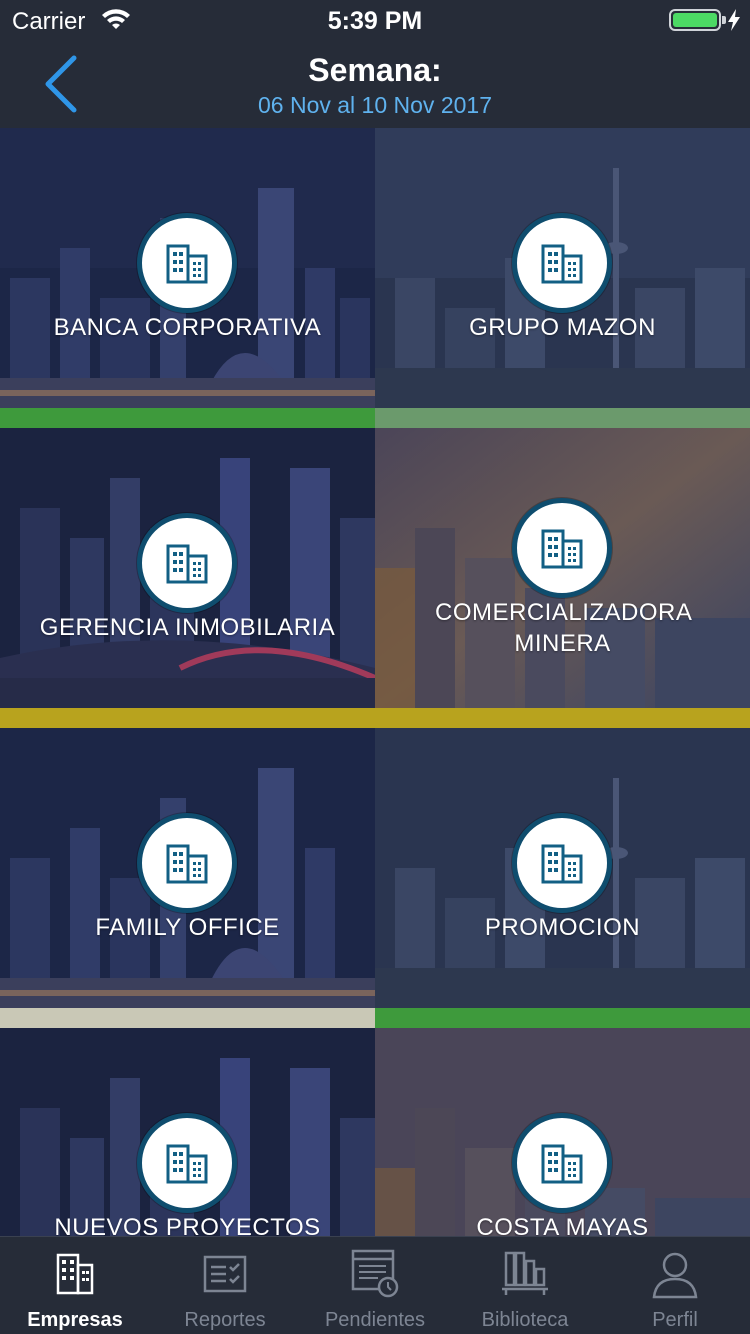  Describe the element at coordinates (375, 105) in the screenshot. I see `week-range: 06 Nov al 10 Nov 2017` at that location.